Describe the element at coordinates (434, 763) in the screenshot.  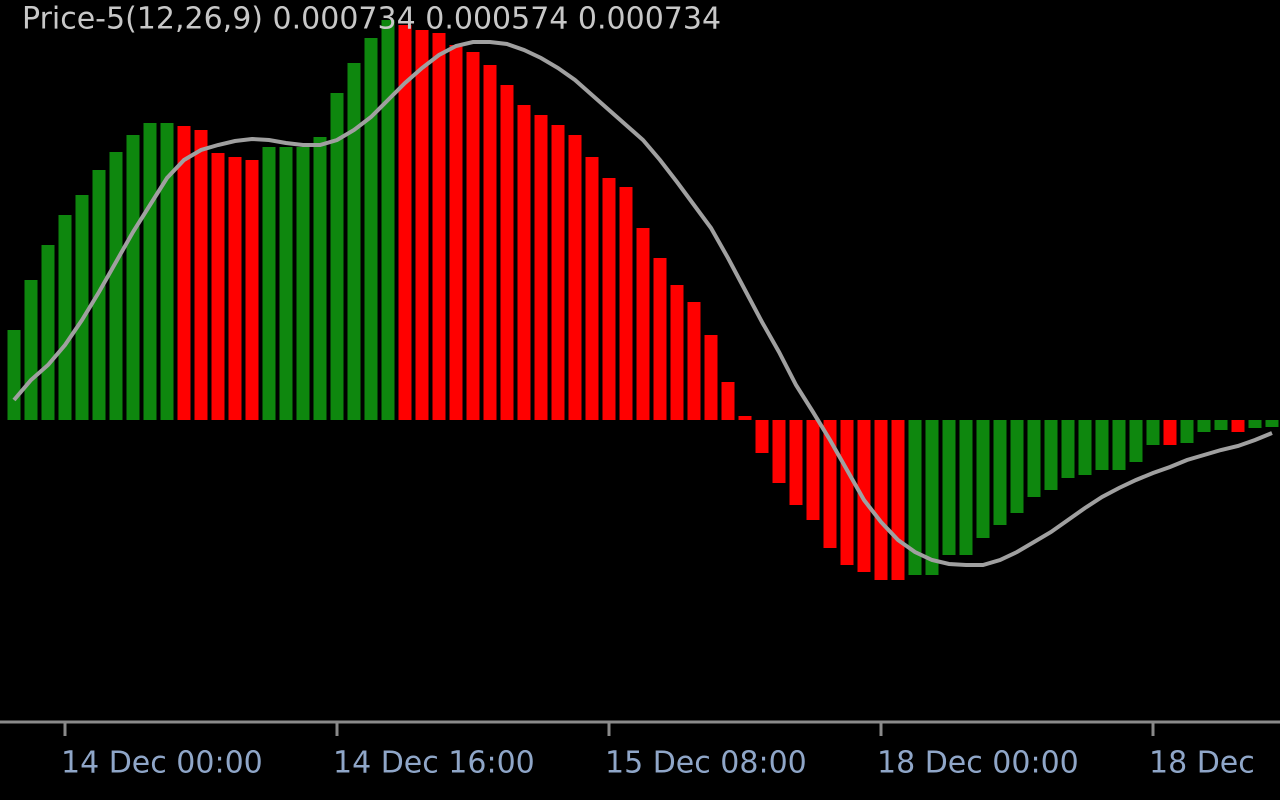
I see `x-tick-label: 14 Dec 16:00` at that location.